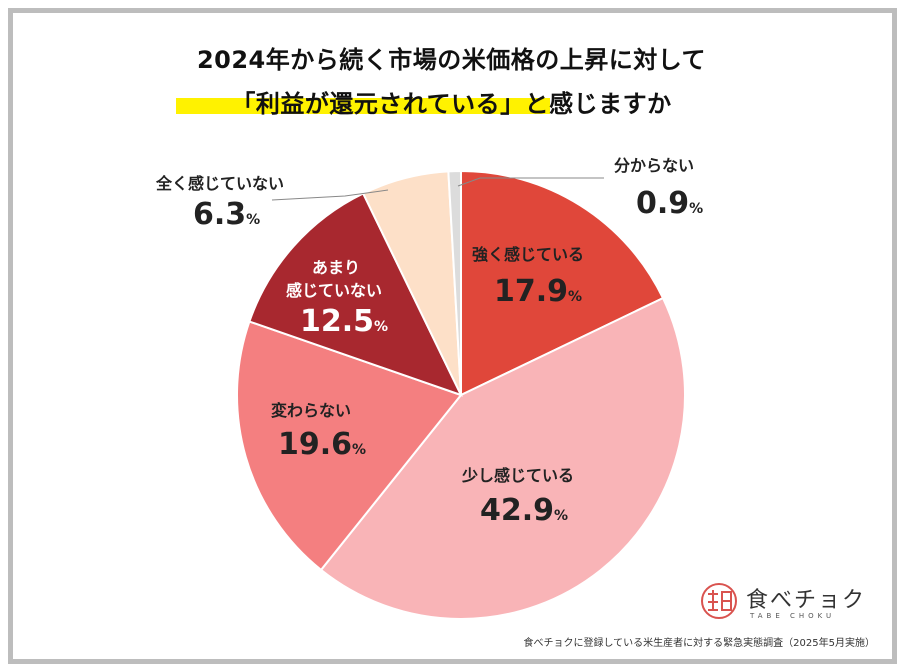 This screenshot has height=670, width=903. I want to click on value-little: 42.9, so click(517, 510).